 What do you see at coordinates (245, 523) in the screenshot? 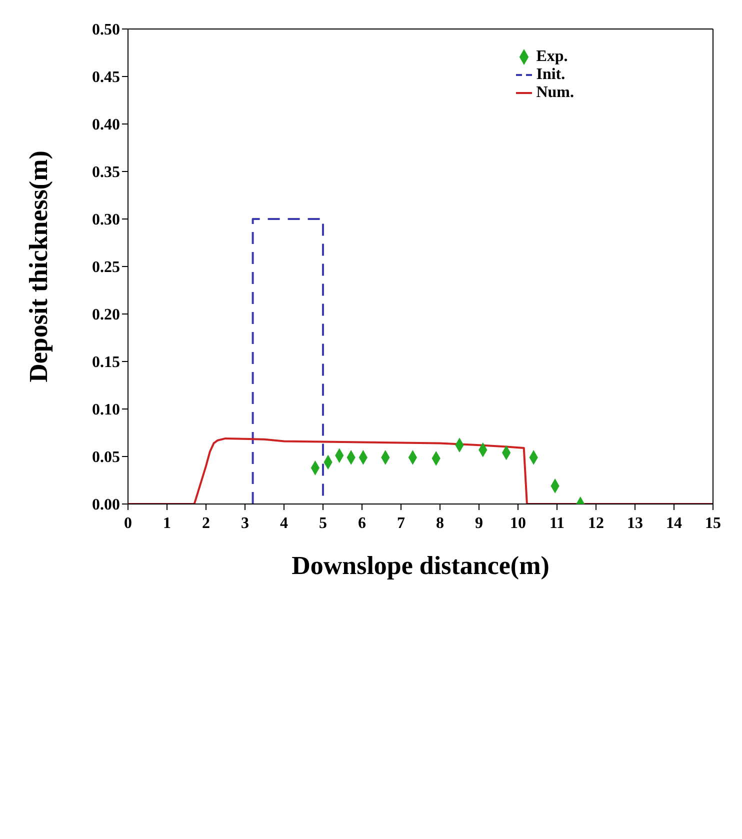
I see `x-tick-label: 3` at bounding box center [245, 523].